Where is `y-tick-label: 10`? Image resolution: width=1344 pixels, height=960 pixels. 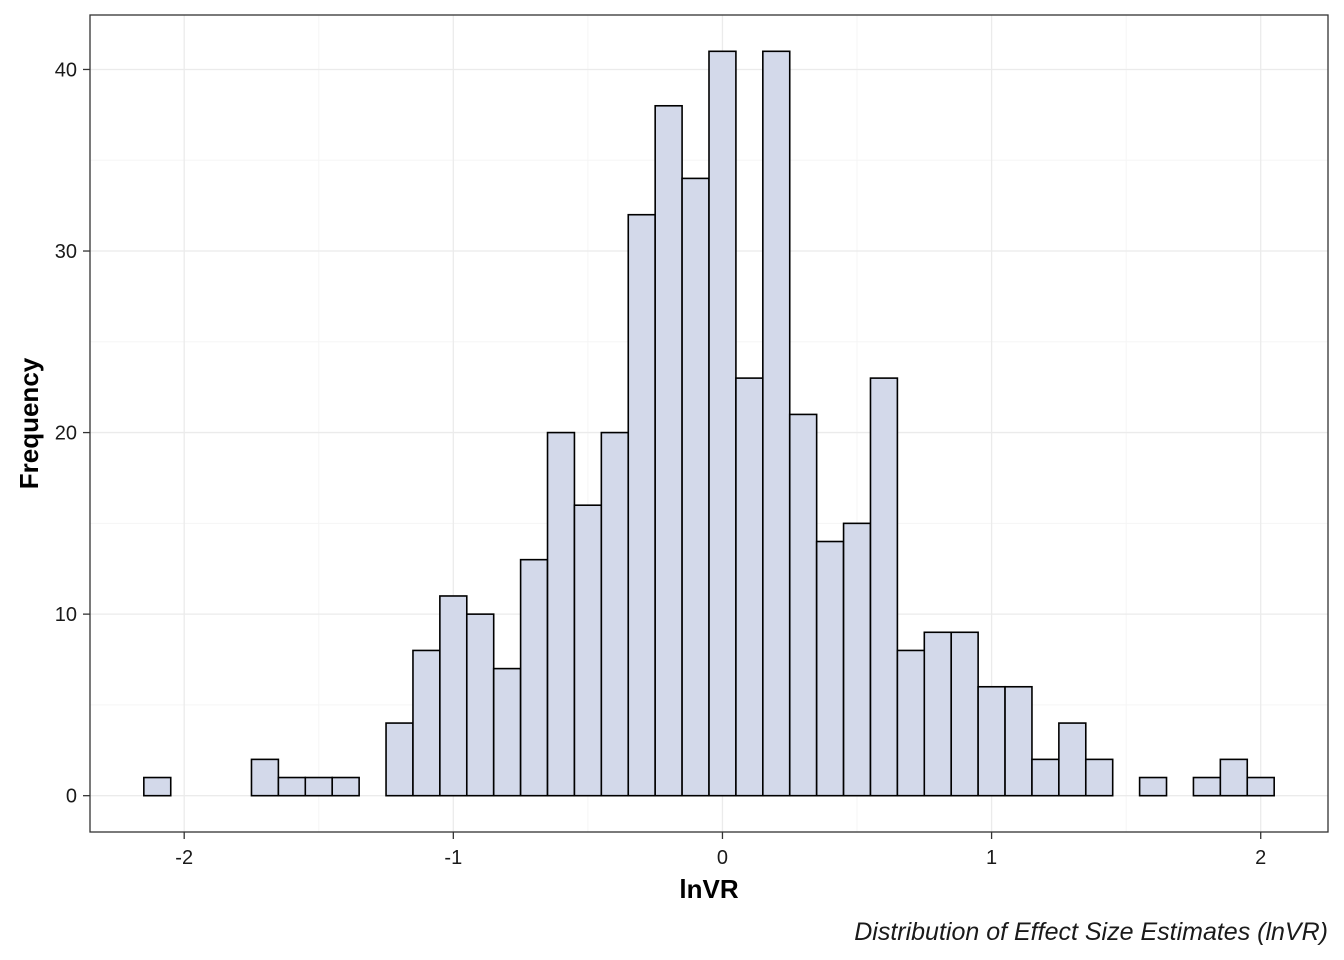 y-tick-label: 10 is located at coordinates (66, 615).